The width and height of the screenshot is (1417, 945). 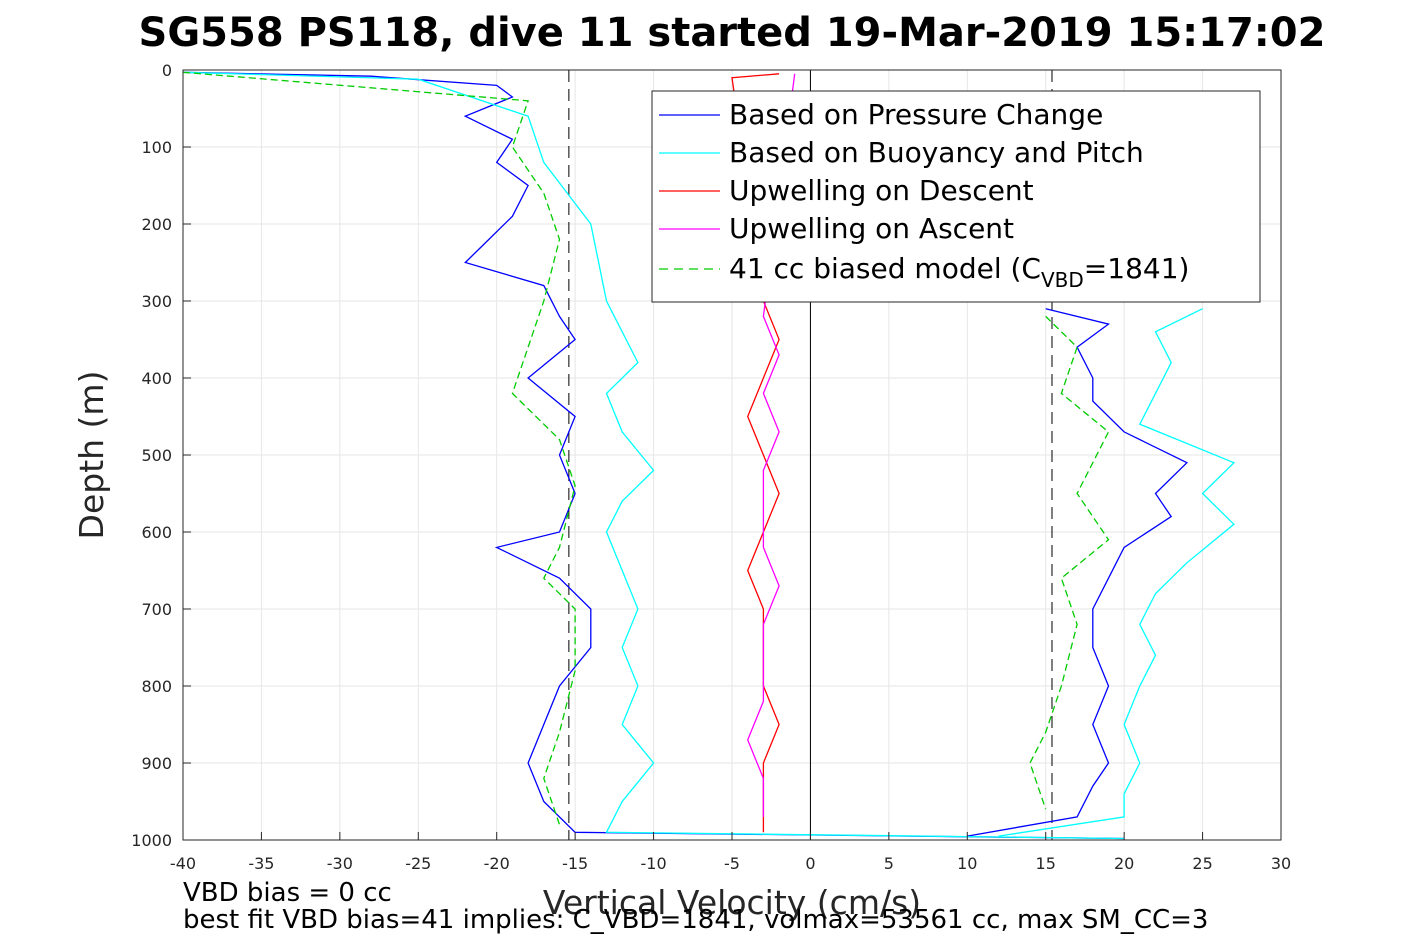 I want to click on y-tick-label: 300, so click(x=156, y=301).